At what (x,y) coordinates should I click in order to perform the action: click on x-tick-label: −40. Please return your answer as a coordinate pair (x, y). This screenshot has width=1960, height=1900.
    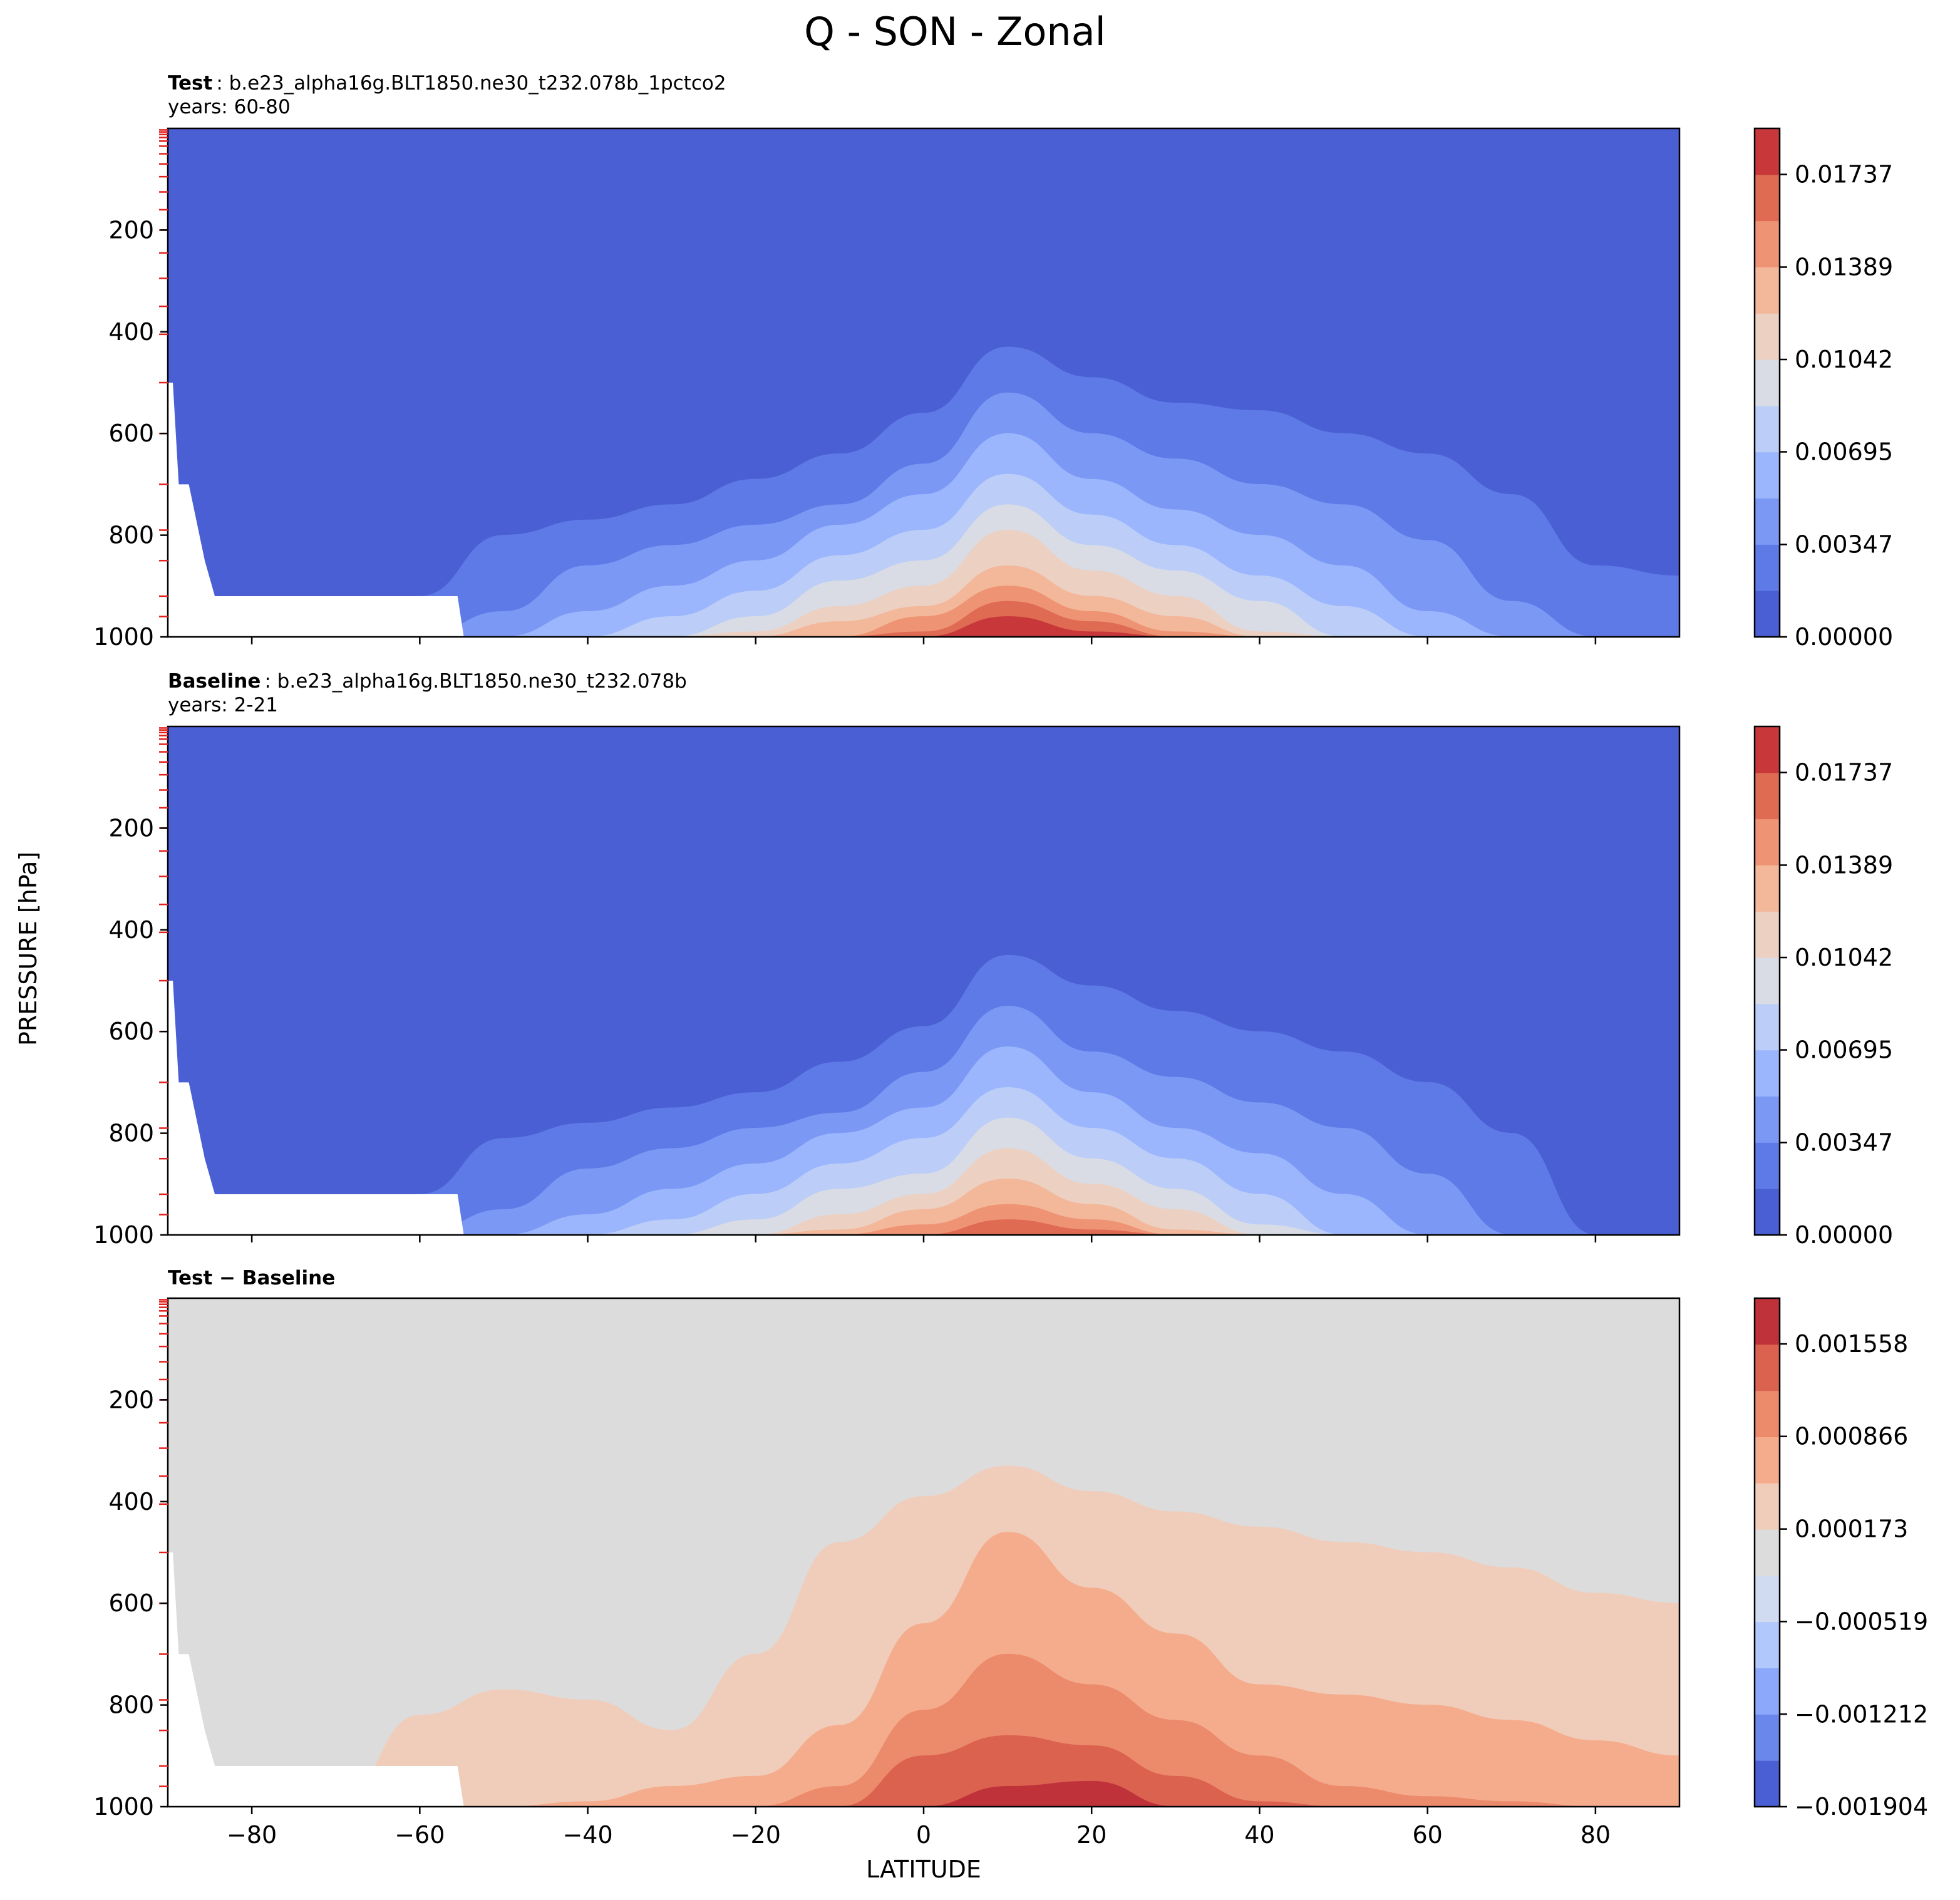
    Looking at the image, I should click on (587, 1835).